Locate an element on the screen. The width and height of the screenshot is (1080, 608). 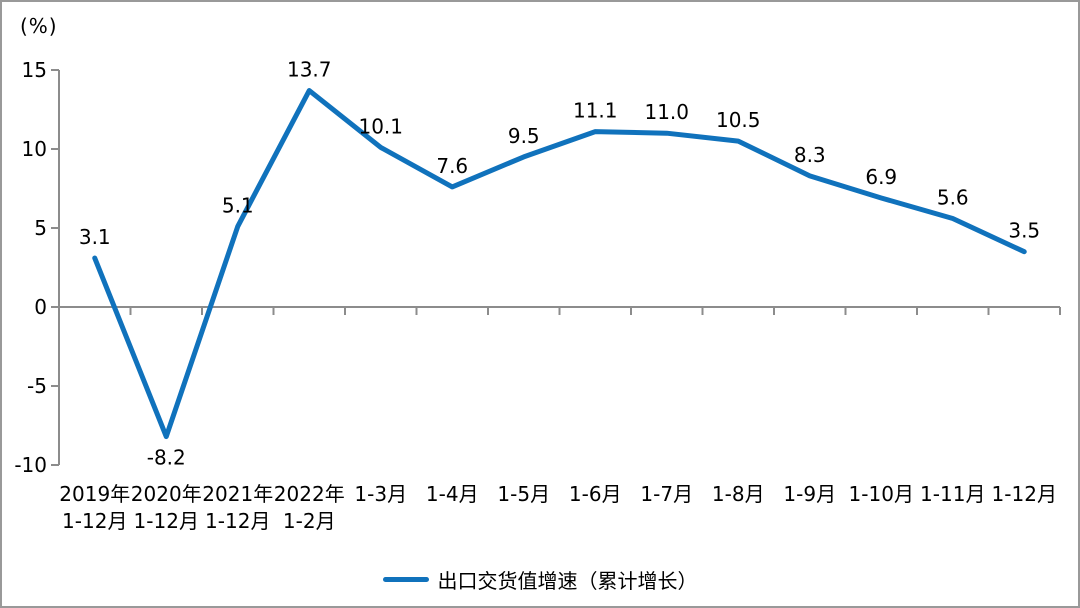
data-point-label: 11.1 is located at coordinates (595, 111).